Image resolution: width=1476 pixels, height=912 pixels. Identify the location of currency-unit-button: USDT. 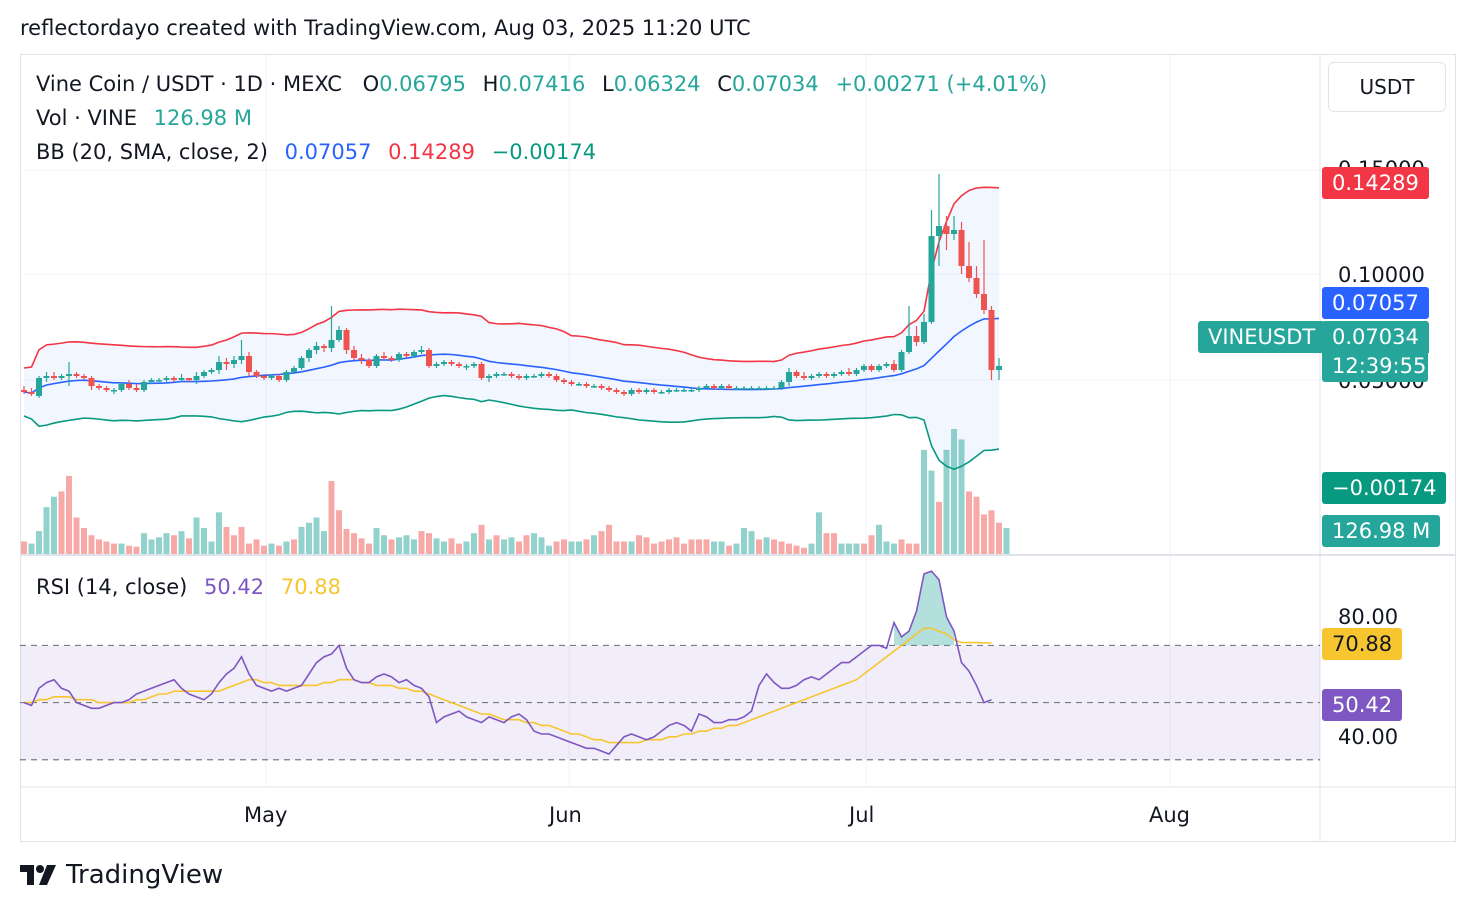
(1387, 87).